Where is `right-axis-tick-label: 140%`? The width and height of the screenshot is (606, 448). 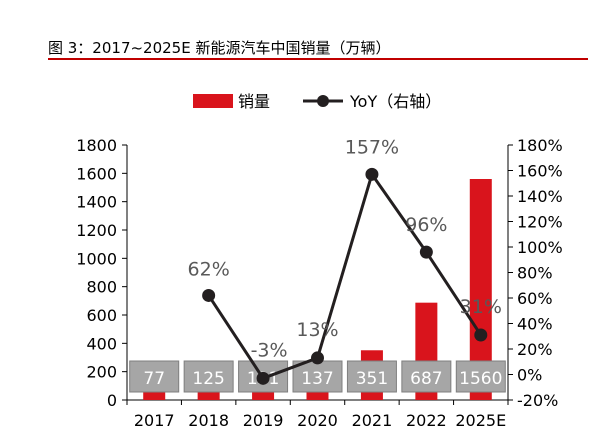 right-axis-tick-label: 140% is located at coordinates (540, 196).